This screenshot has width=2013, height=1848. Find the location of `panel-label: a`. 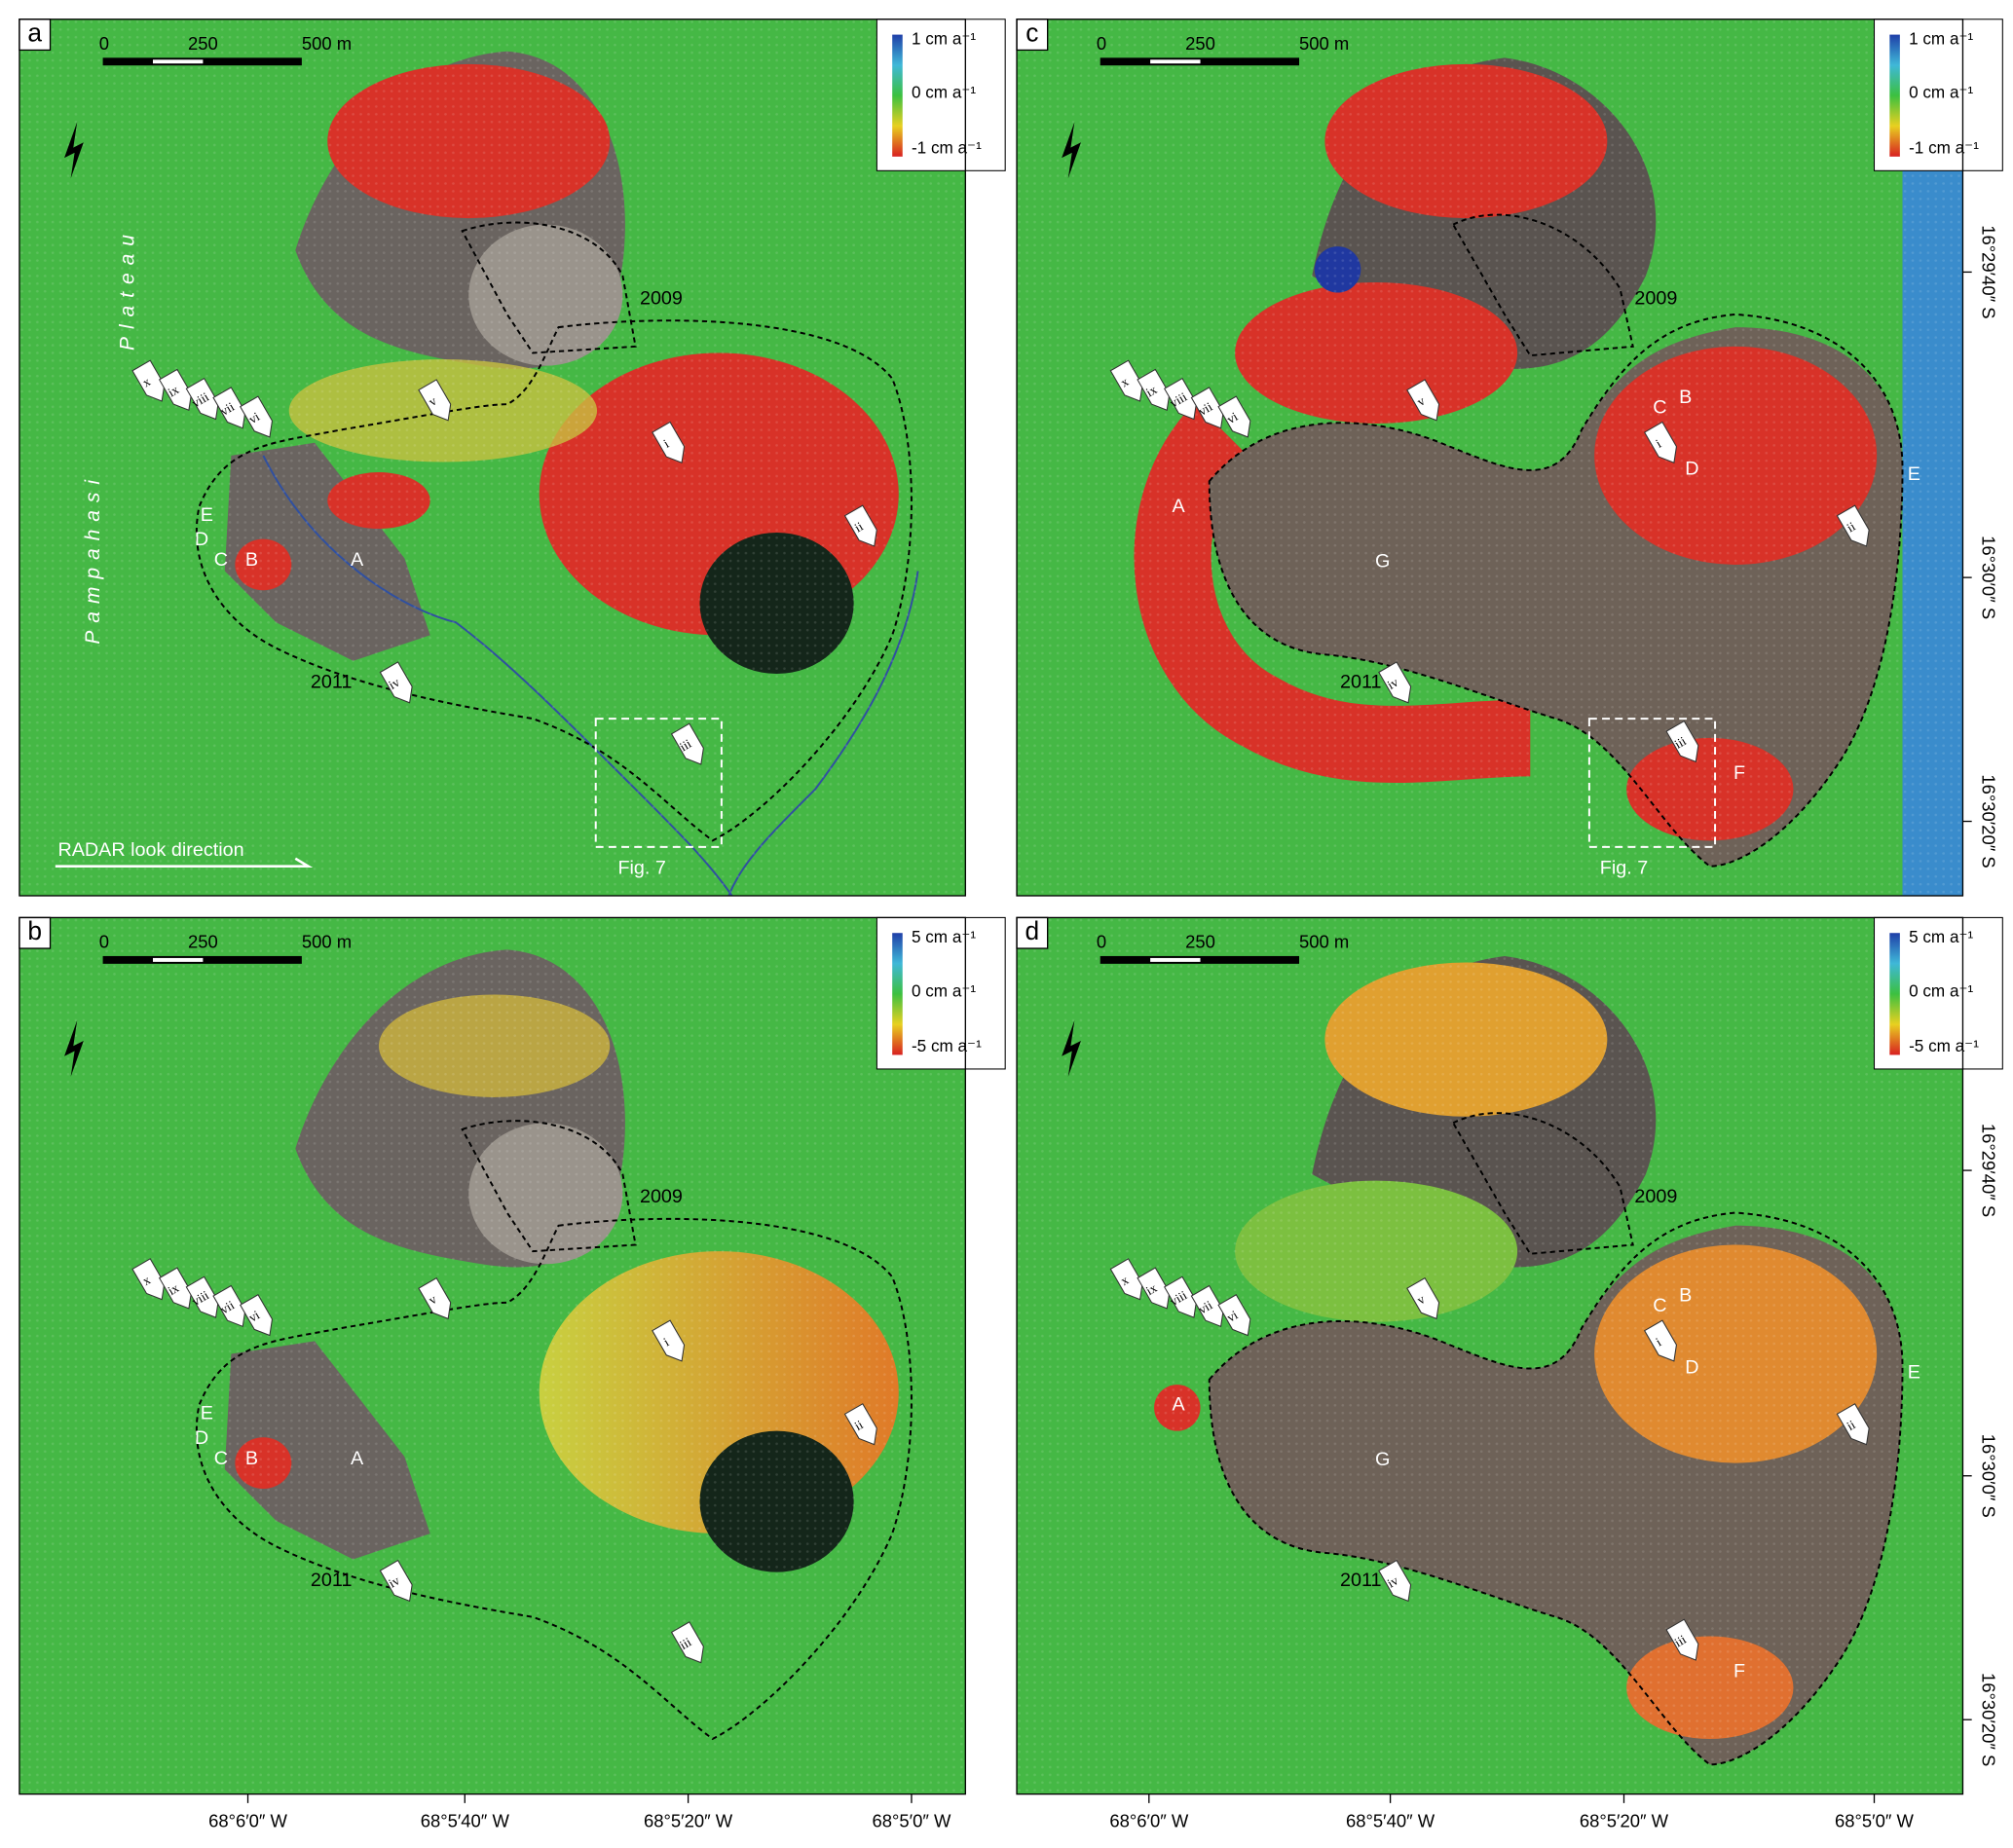

panel-label: a is located at coordinates (34, 33).